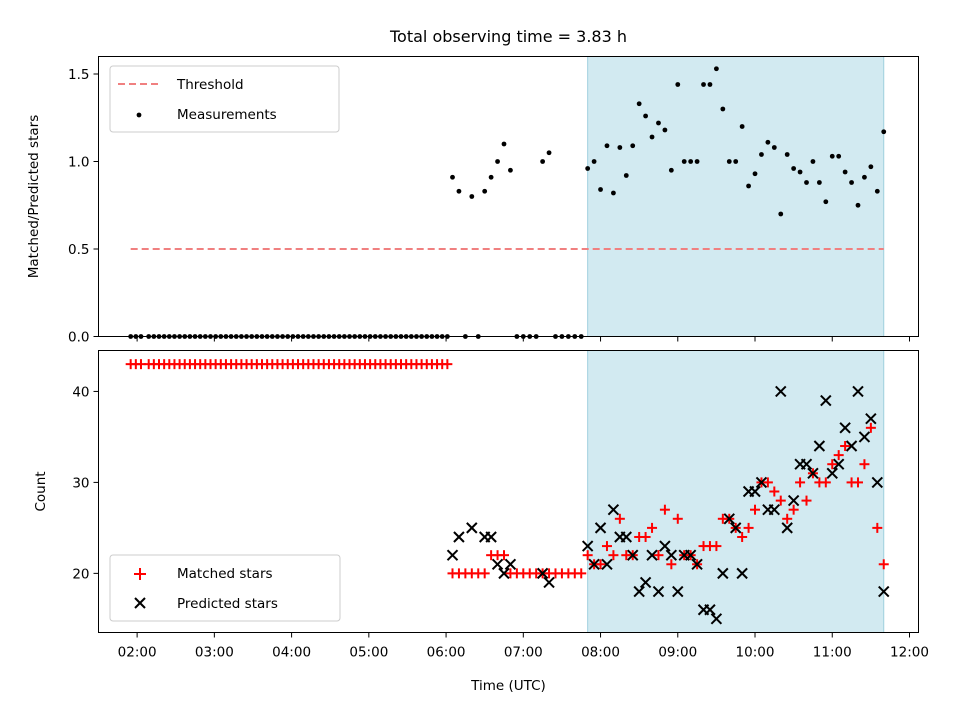 Image resolution: width=960 pixels, height=720 pixels. What do you see at coordinates (677, 653) in the screenshot?
I see `x-tick-label: 09:00` at bounding box center [677, 653].